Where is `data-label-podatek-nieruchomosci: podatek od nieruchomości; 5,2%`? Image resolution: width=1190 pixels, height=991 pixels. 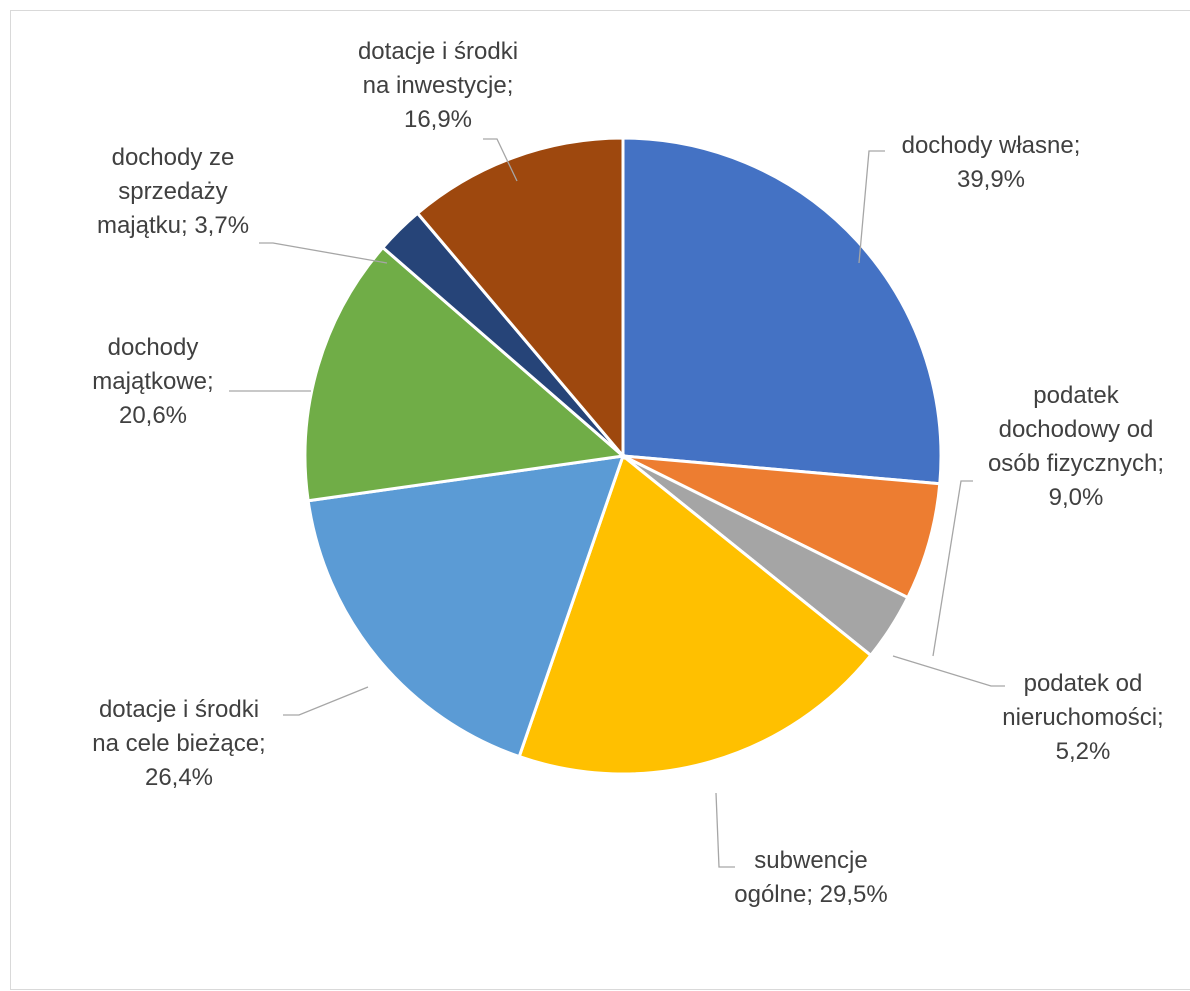
data-label-podatek-nieruchomosci: podatek od nieruchomości; 5,2% is located at coordinates (1083, 717).